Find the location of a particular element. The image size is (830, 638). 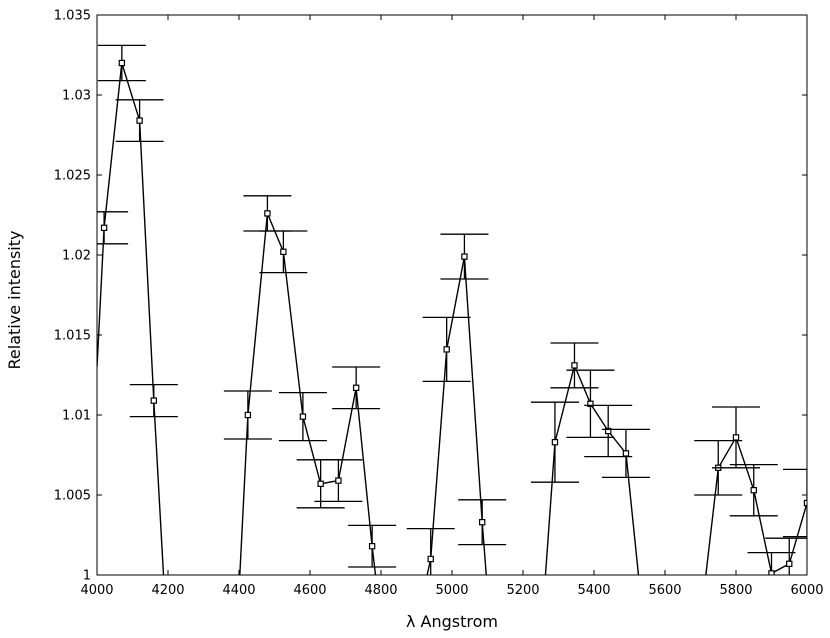

y-tick-label: 1.005 is located at coordinates (72, 496).